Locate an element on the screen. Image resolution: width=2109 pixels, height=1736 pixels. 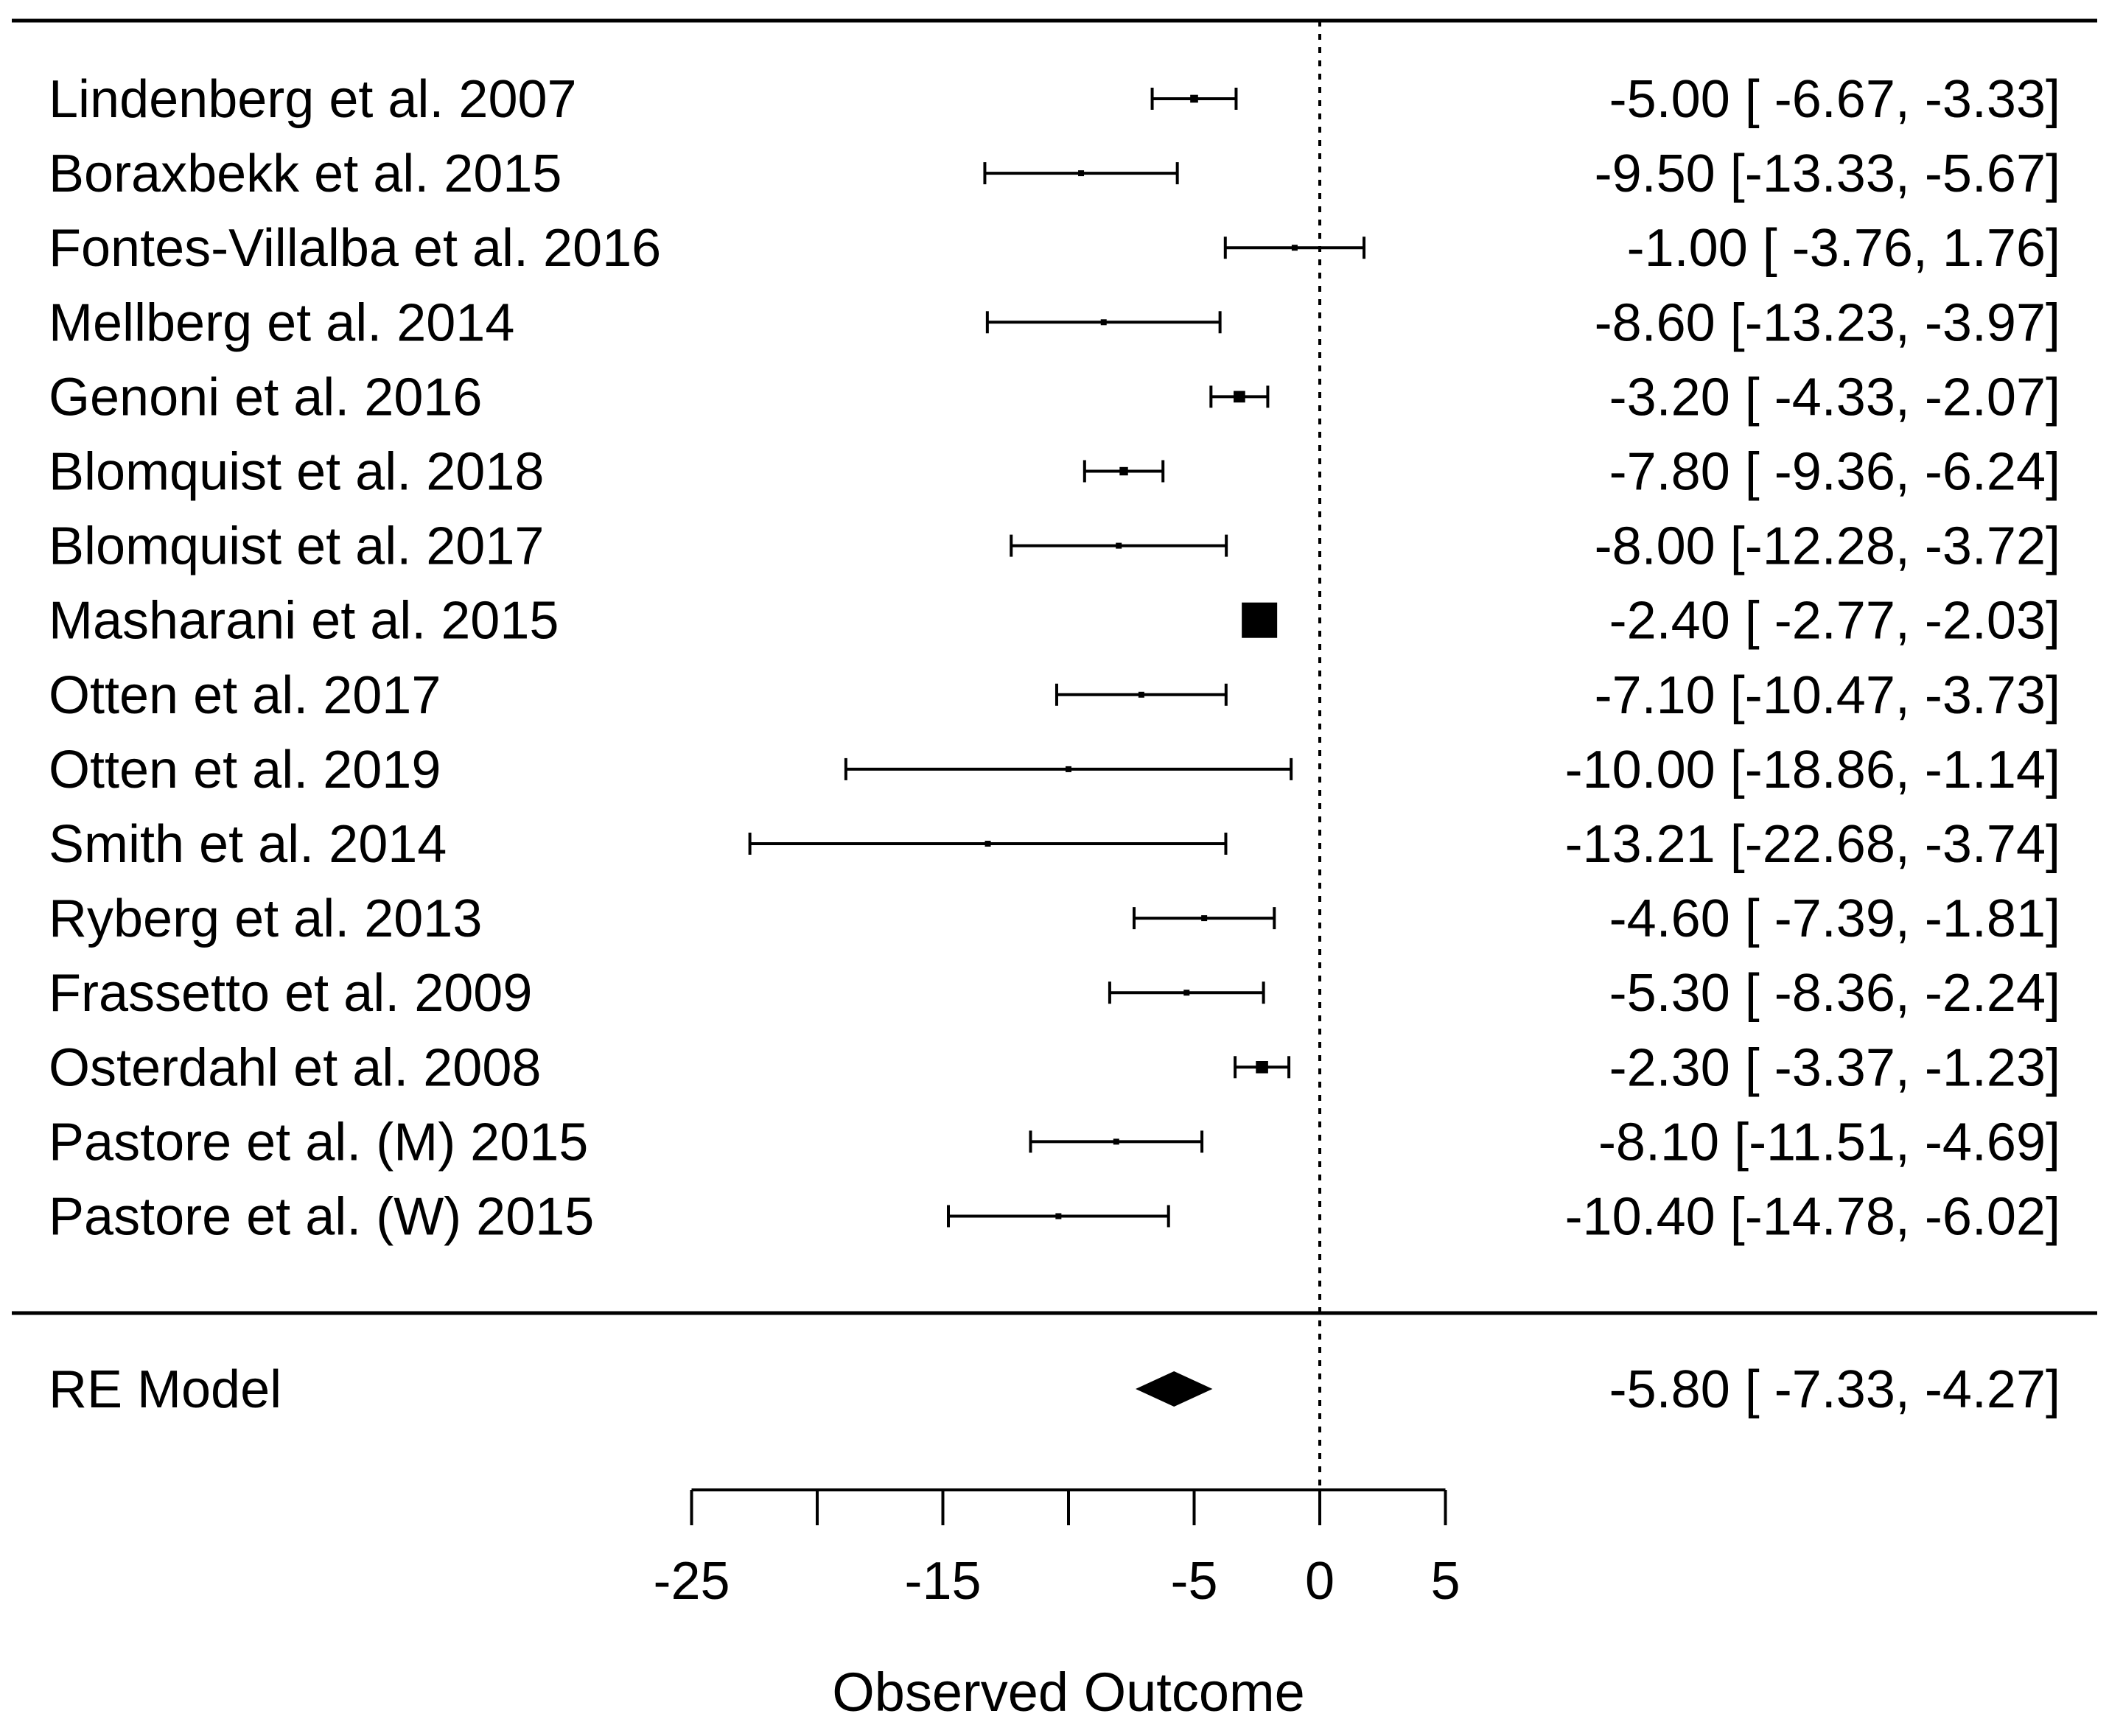
ci-text: -8.60 [-13.23, -3.97] is located at coordinates (1828, 322).